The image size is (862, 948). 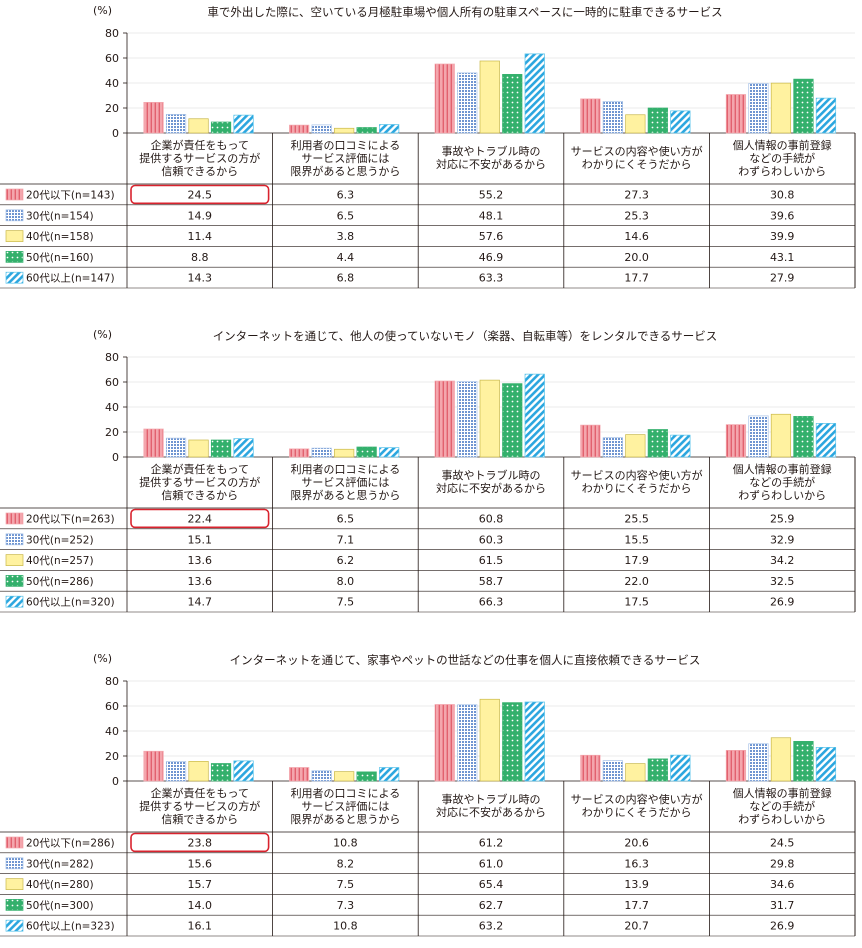 What do you see at coordinates (782, 863) in the screenshot?
I see `data-label: 29.8` at bounding box center [782, 863].